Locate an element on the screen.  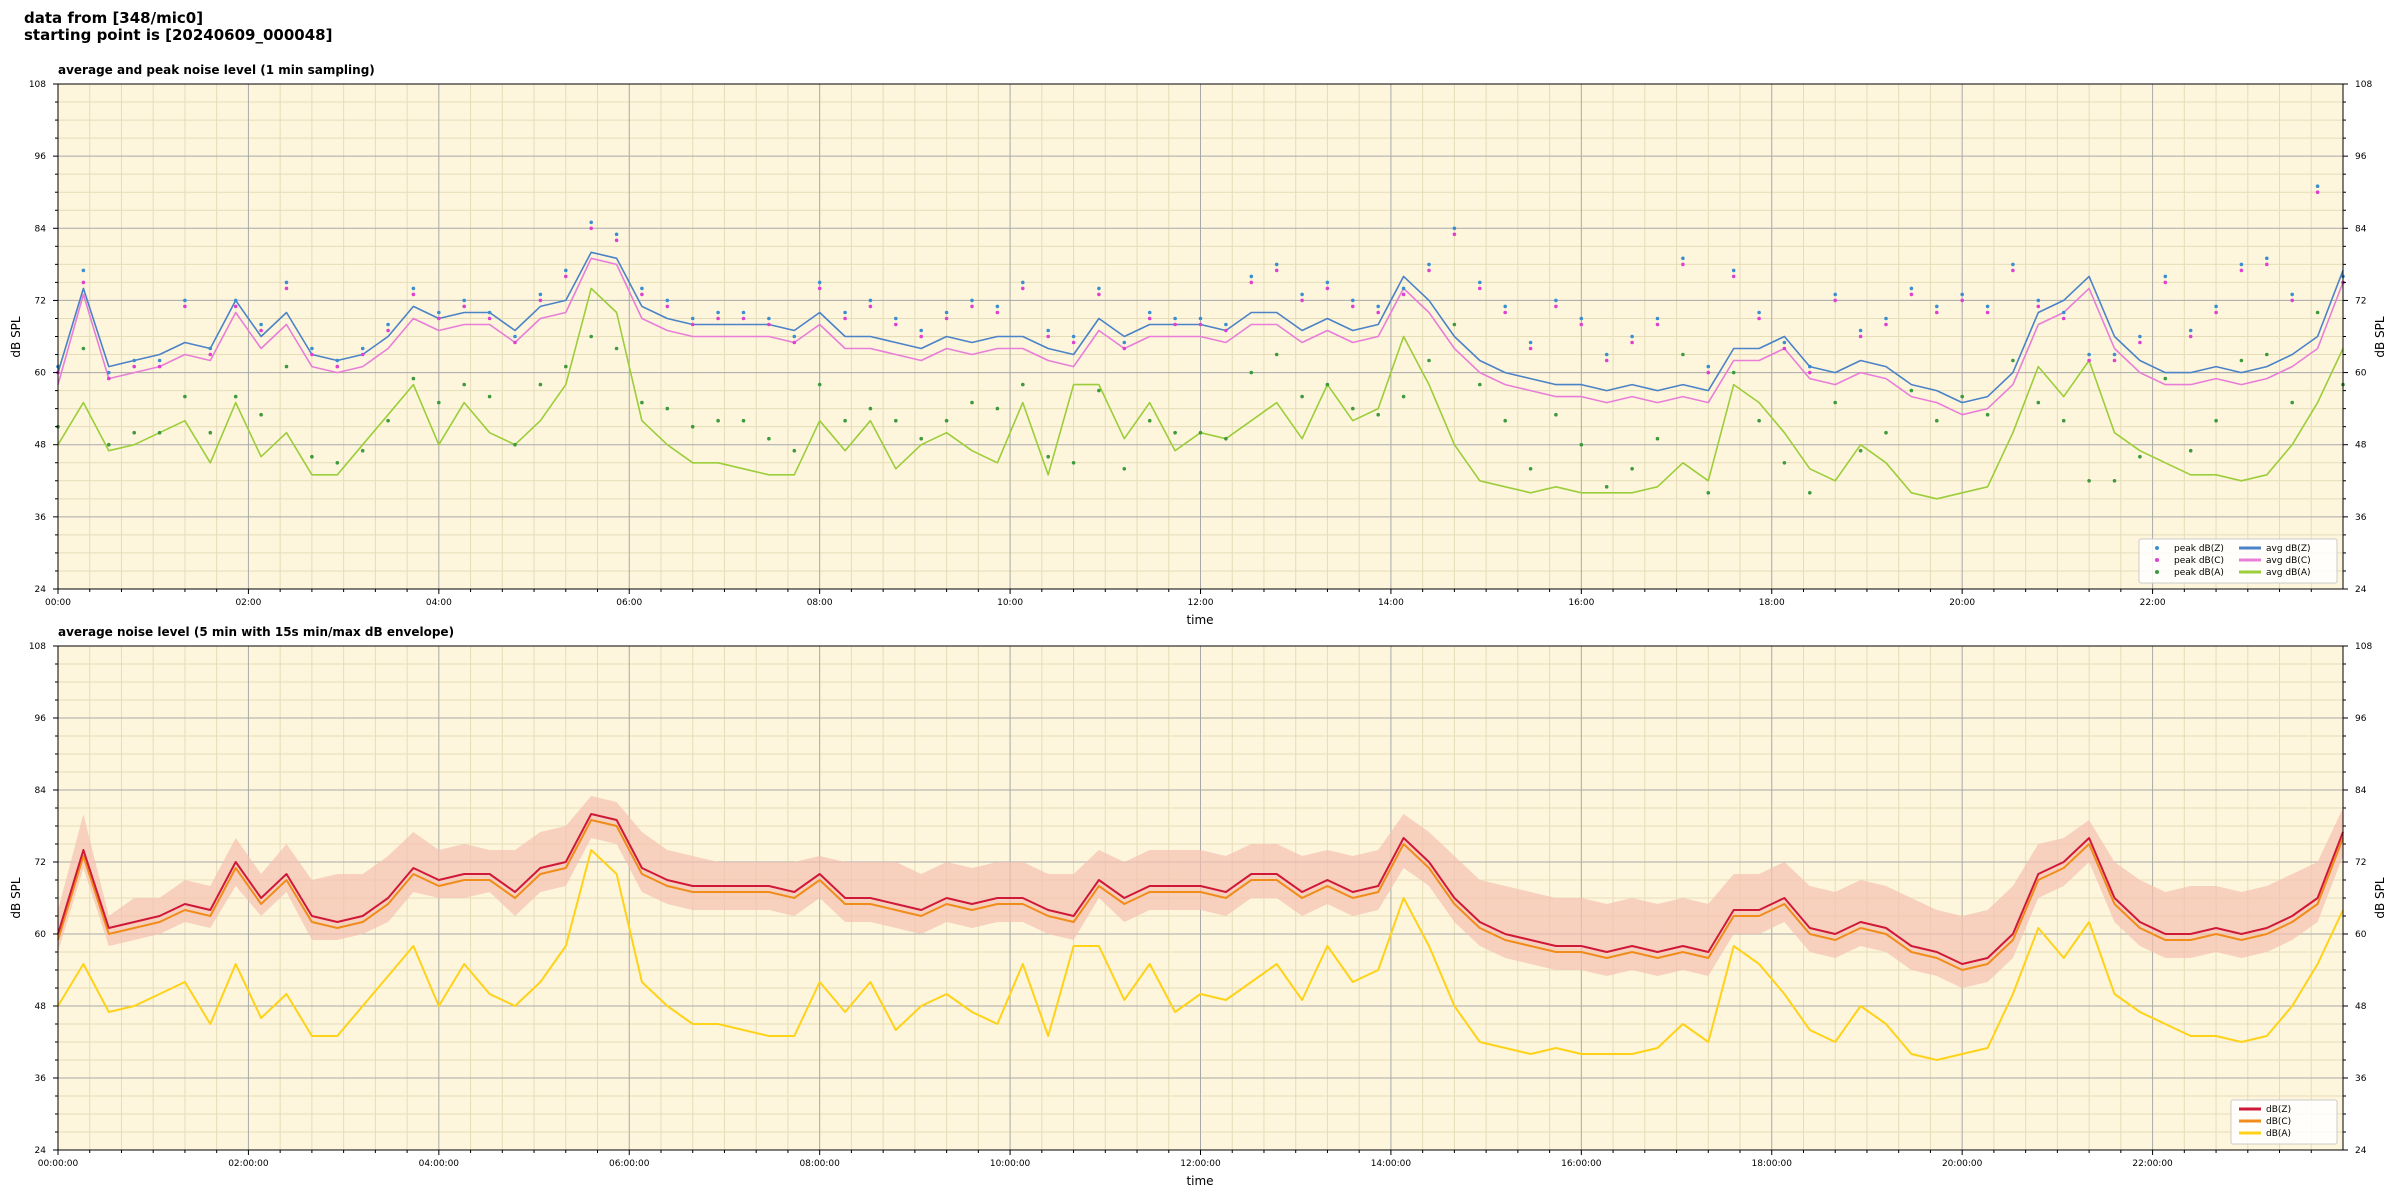
legend-label: peak dB(A) is located at coordinates (2199, 573).